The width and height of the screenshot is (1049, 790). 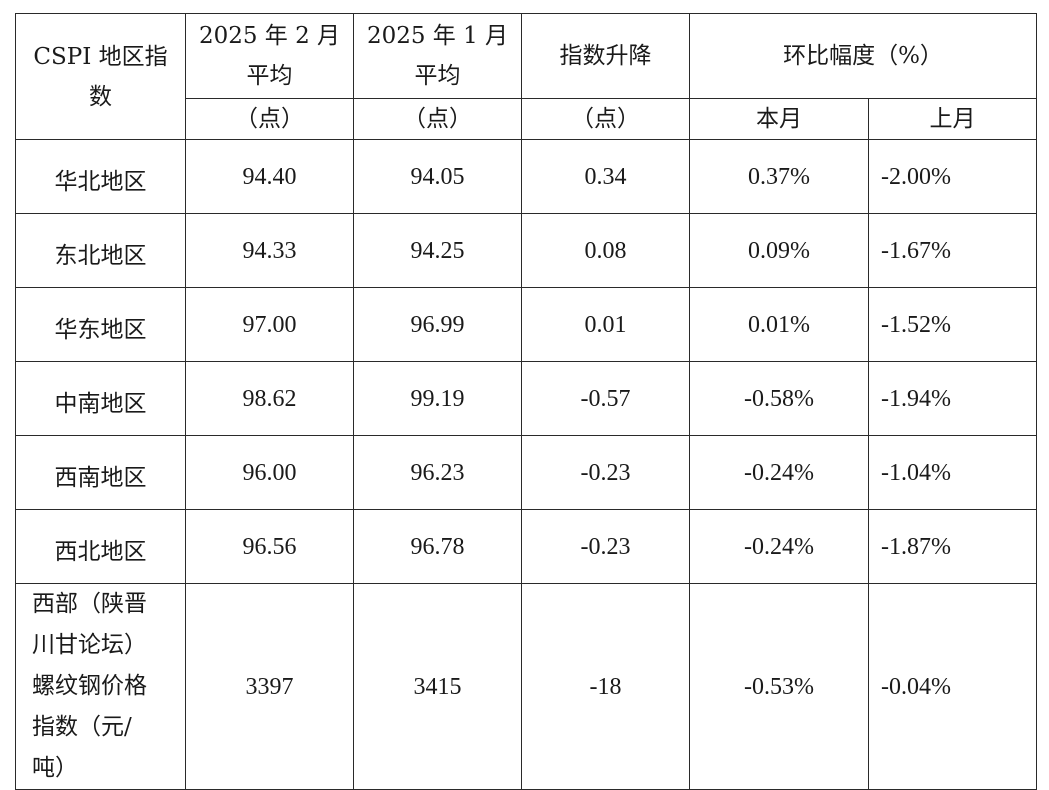 I want to click on header-jan-line1: 2025 年 1 月, so click(x=437, y=36).